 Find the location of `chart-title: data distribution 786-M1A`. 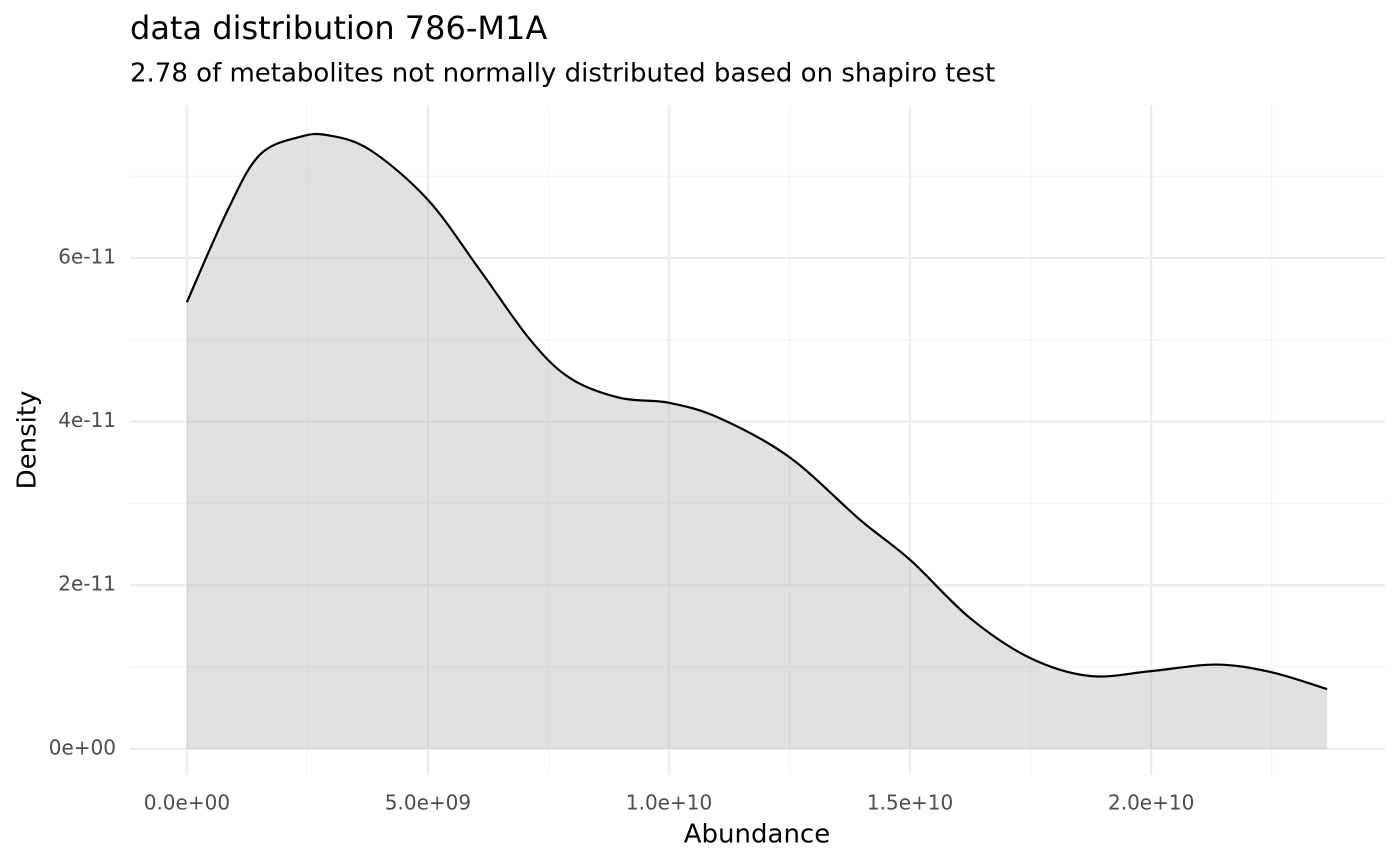

chart-title: data distribution 786-M1A is located at coordinates (338, 28).